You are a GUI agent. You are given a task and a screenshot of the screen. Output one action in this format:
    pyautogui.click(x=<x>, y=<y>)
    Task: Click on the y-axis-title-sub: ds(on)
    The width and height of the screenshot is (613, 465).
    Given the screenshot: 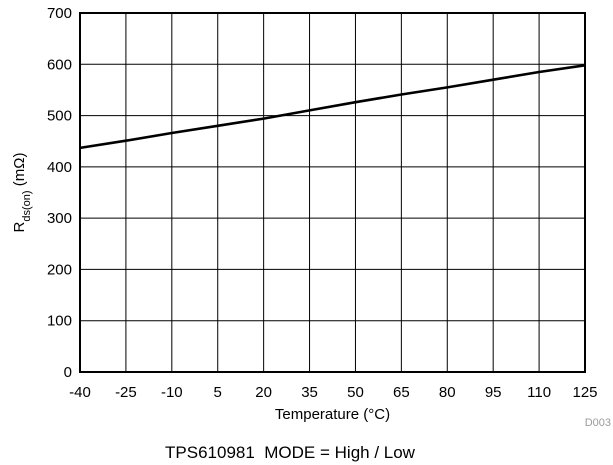 What is the action you would take?
    pyautogui.click(x=27, y=205)
    